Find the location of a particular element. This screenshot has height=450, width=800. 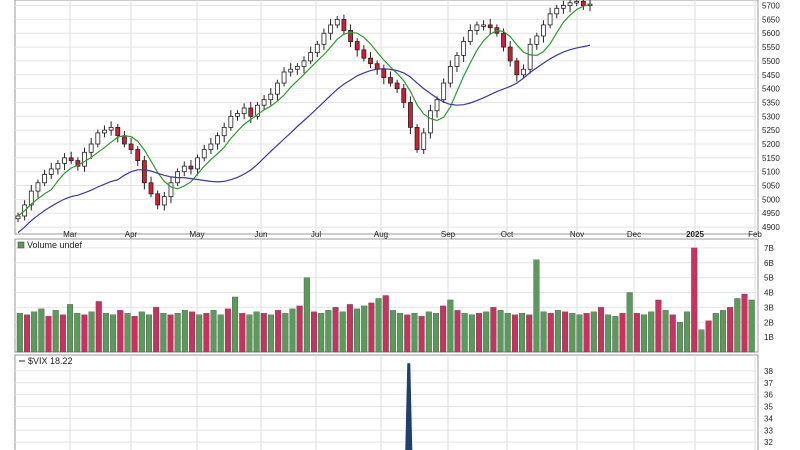

price-tick-label: 4900 is located at coordinates (771, 227).